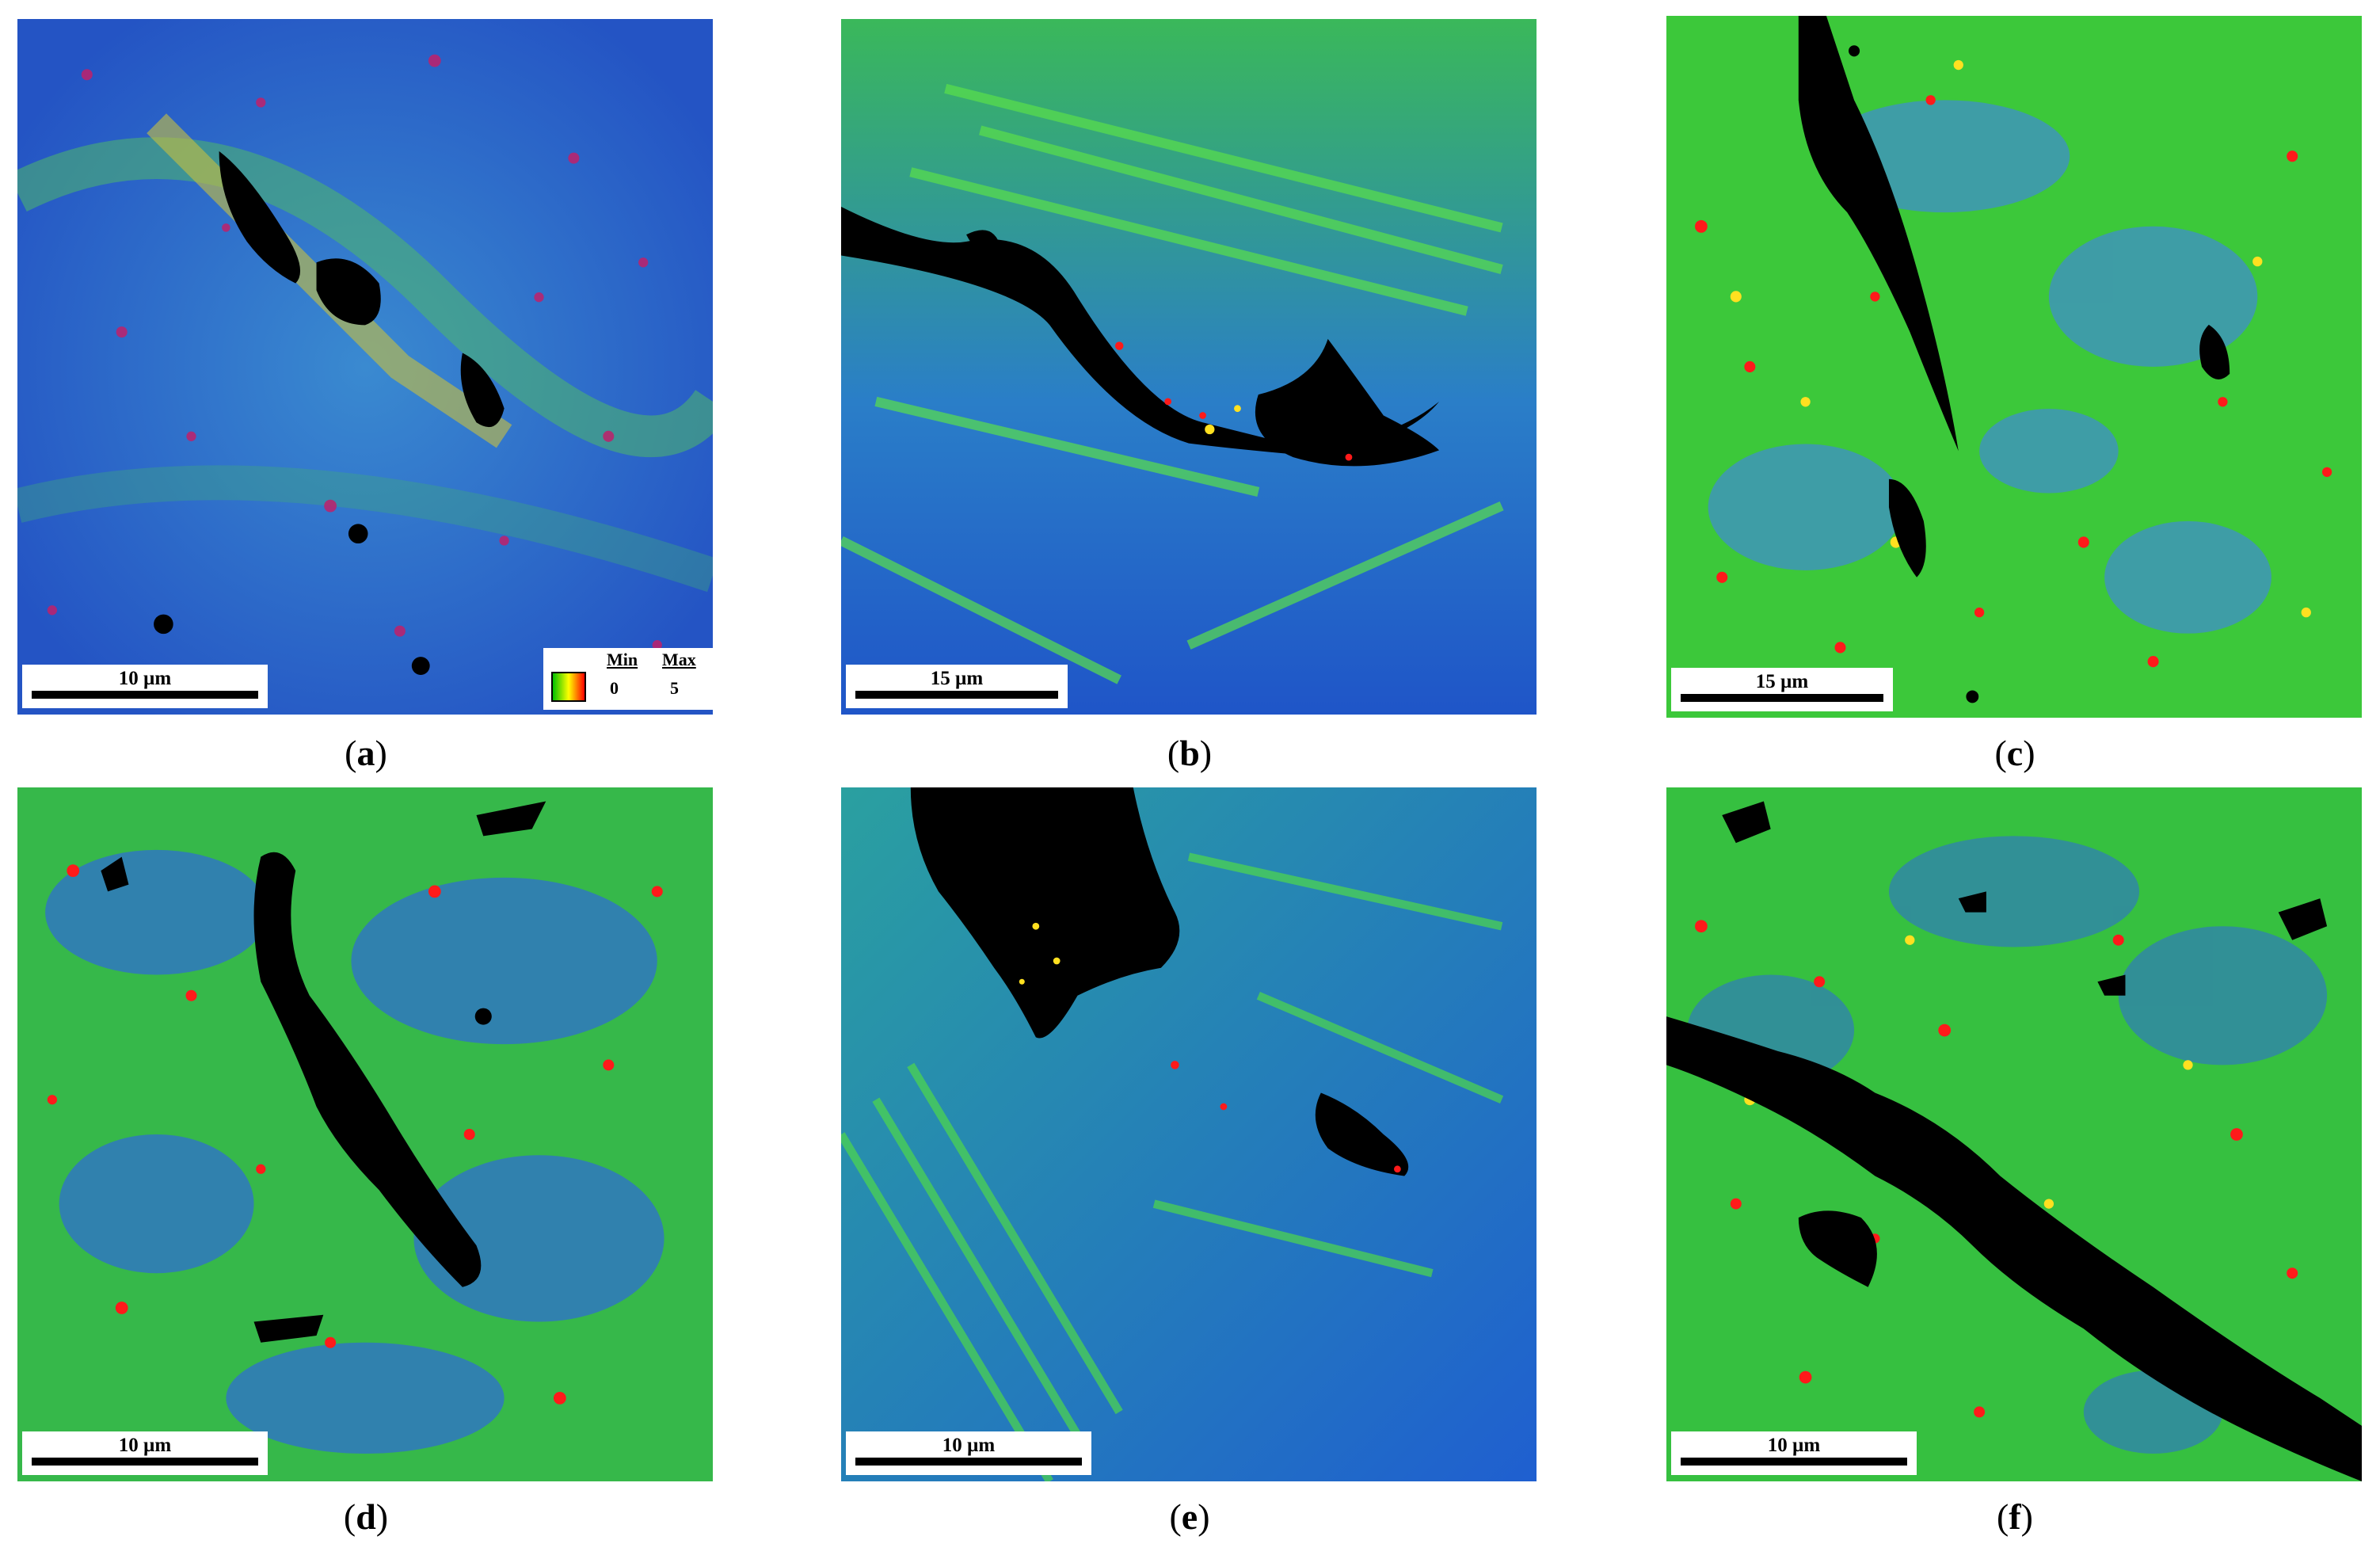  I want to click on scale-bar-a: 10 µm, so click(145, 686).